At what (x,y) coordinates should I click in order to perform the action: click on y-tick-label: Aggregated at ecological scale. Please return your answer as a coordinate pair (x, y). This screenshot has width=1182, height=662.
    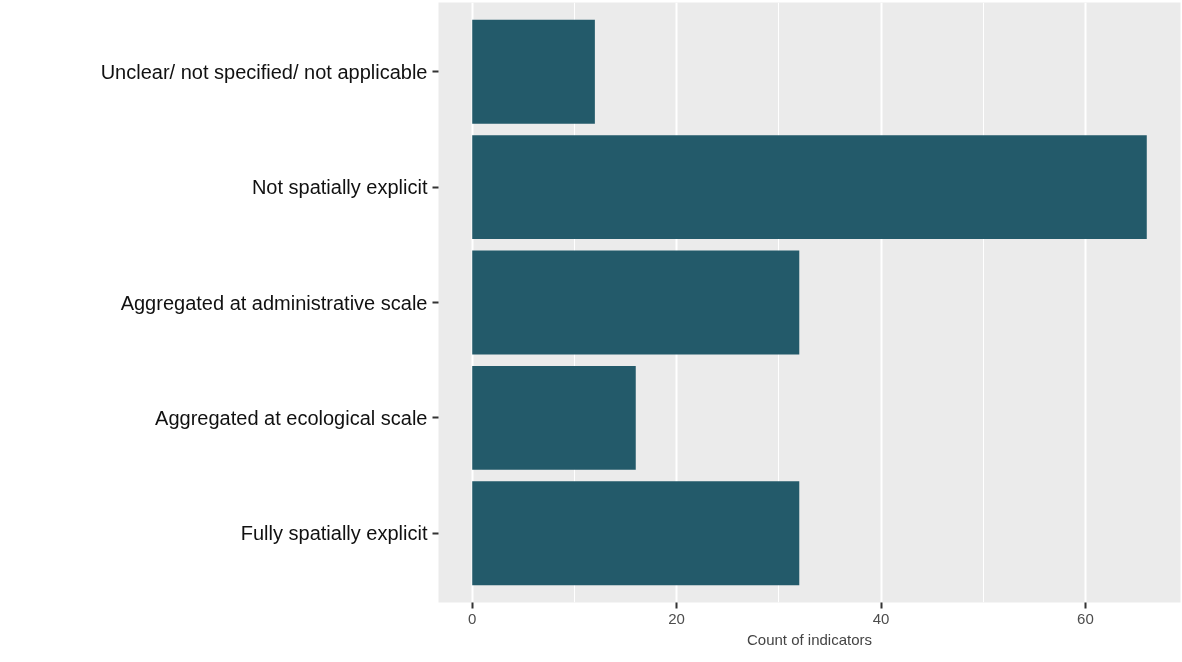
    Looking at the image, I should click on (291, 417).